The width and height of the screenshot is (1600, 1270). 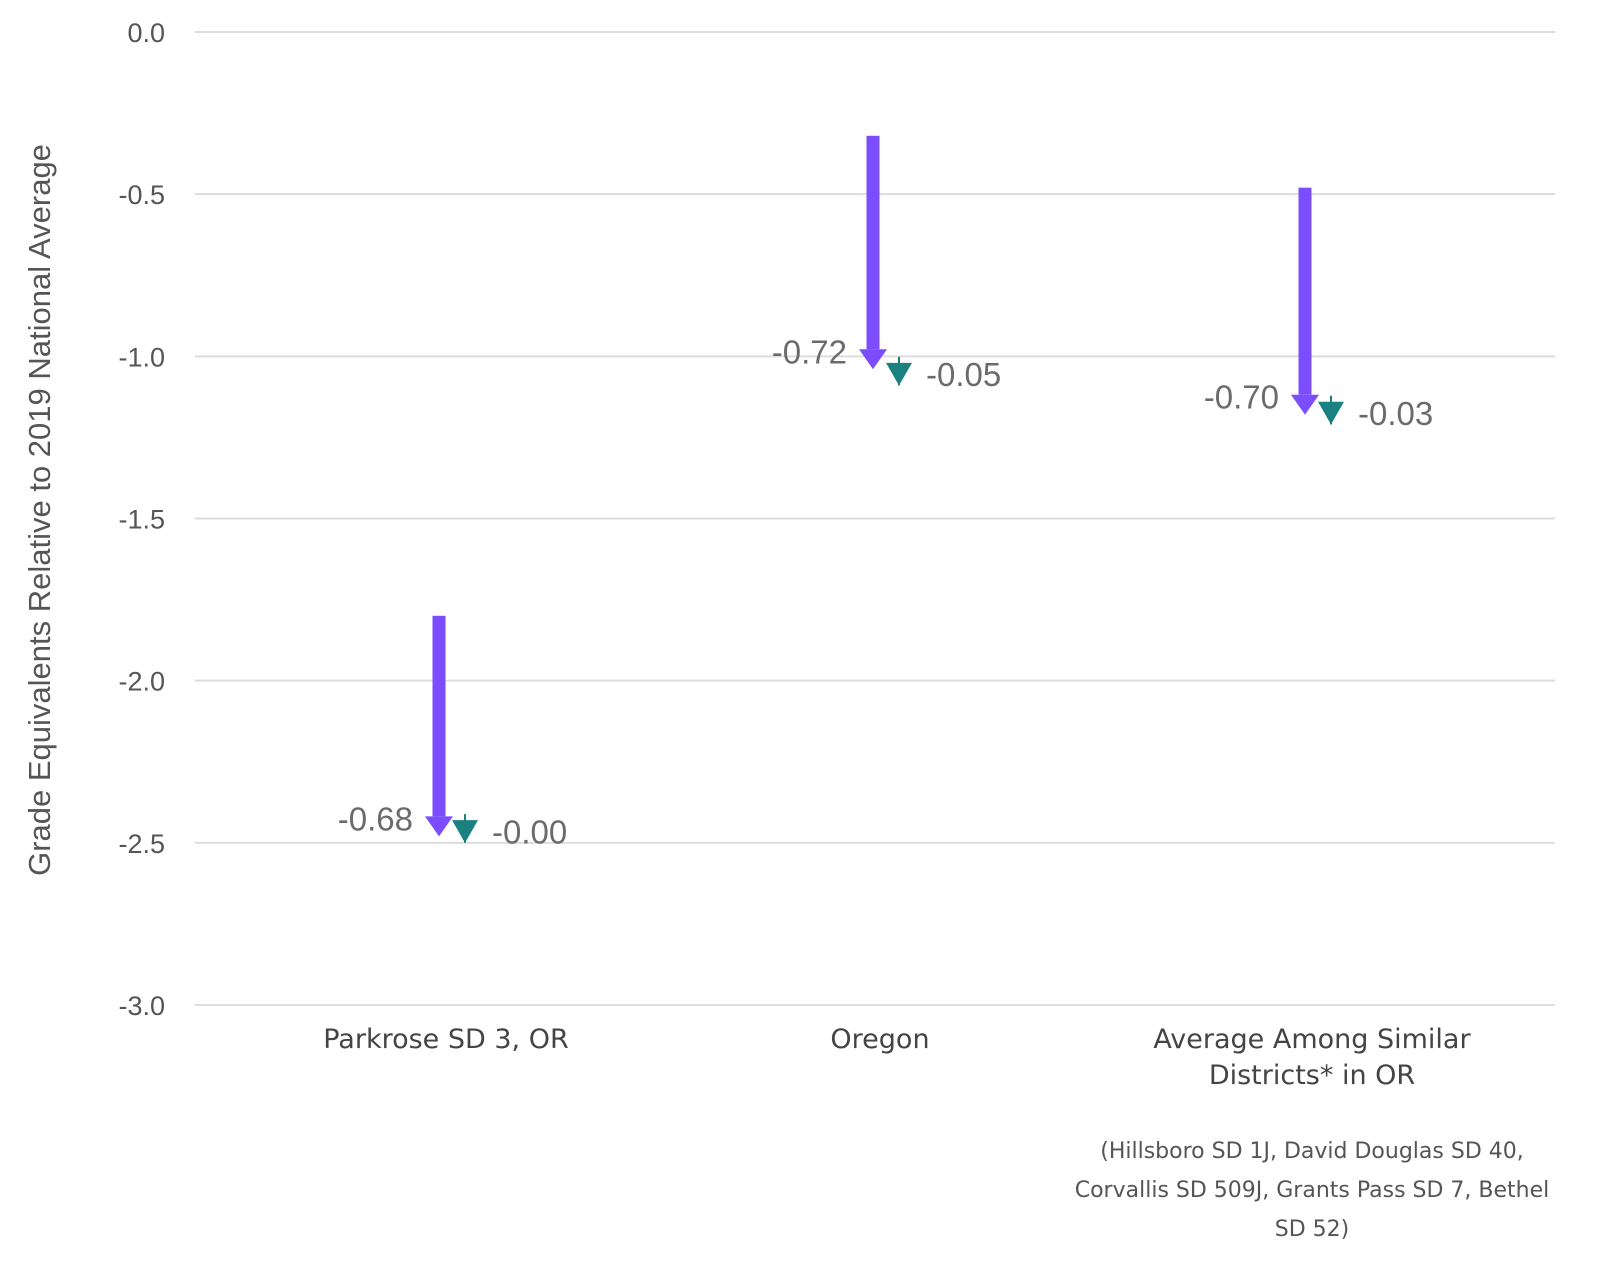 I want to click on secondary-value-label: -0.00, so click(x=529, y=831).